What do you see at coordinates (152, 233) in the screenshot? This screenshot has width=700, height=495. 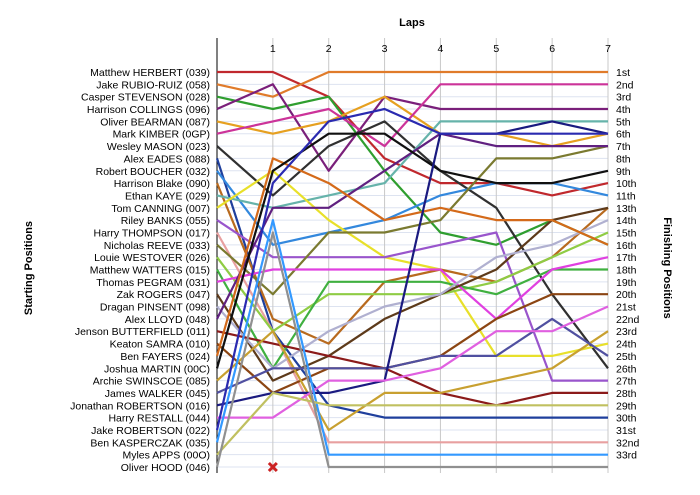 I see `start-label: Harry THOMPSON (017)` at bounding box center [152, 233].